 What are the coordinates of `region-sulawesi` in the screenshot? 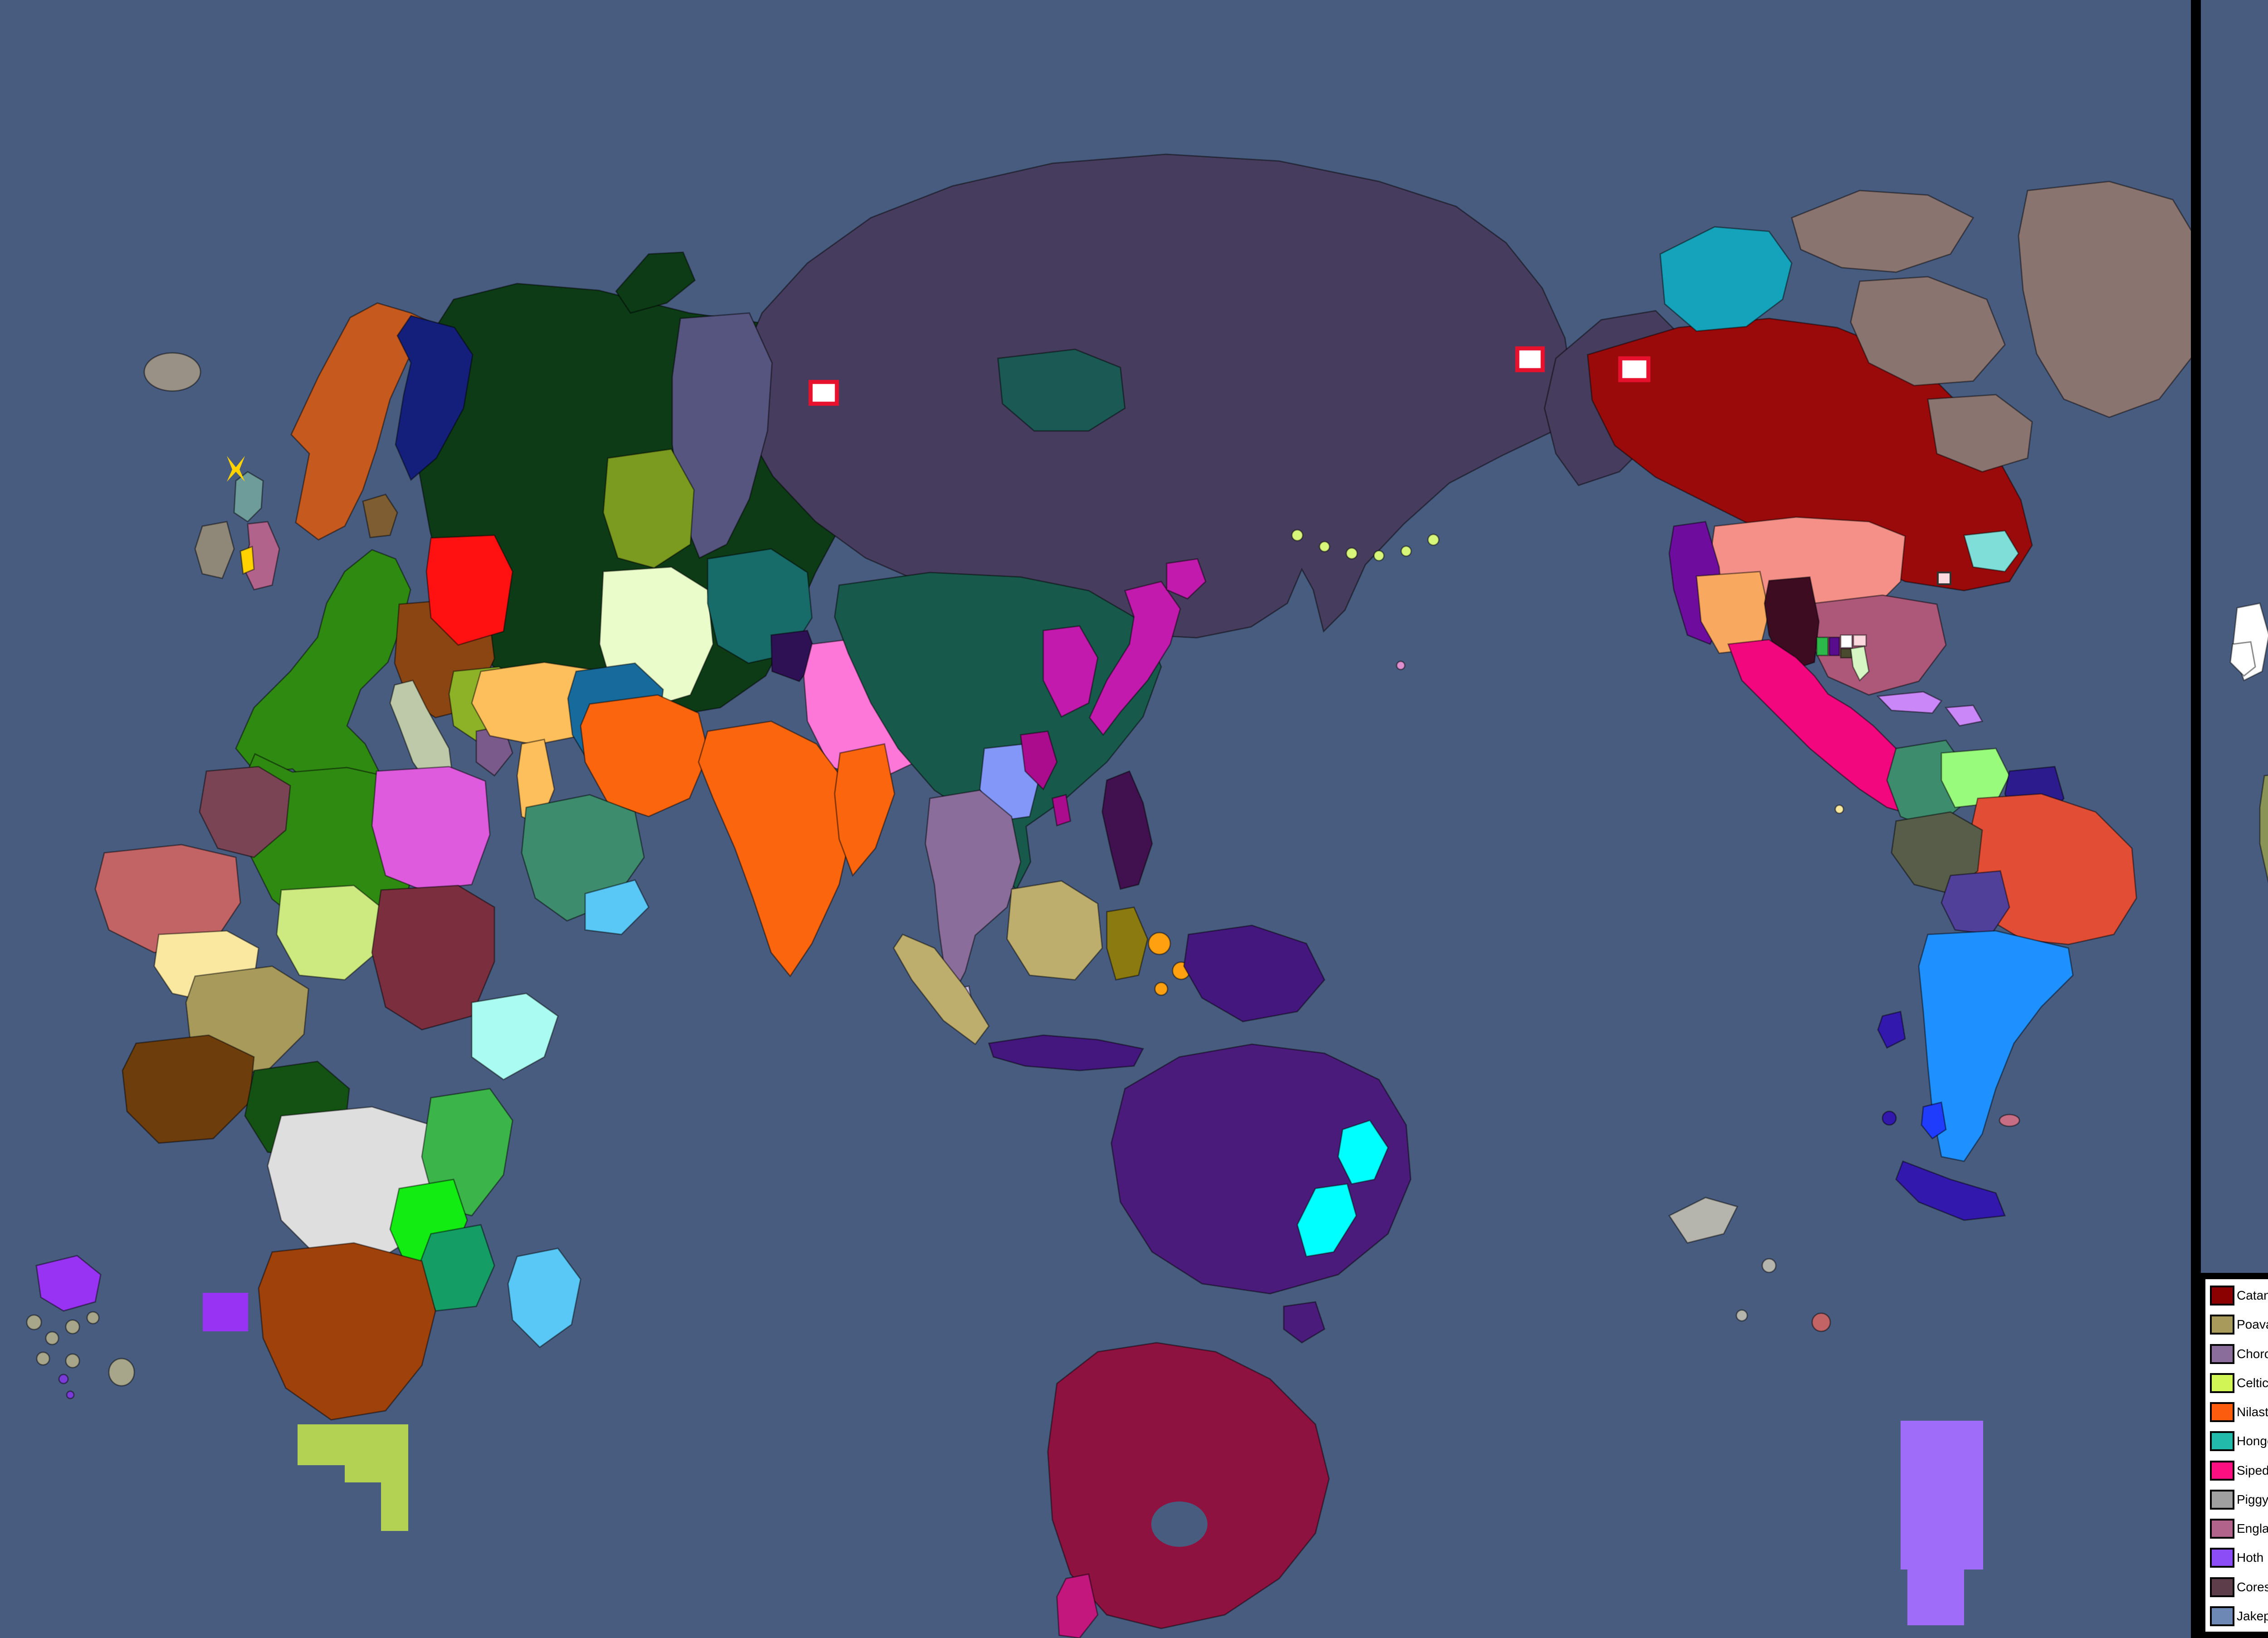 It's located at (1128, 943).